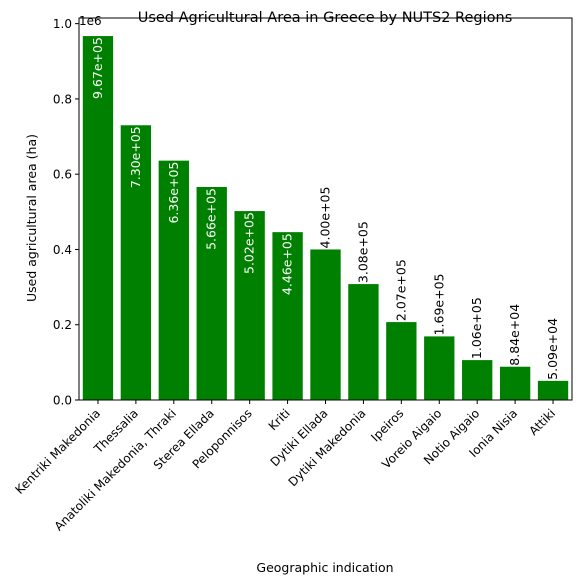 The width and height of the screenshot is (582, 585). Describe the element at coordinates (279, 419) in the screenshot. I see `x-tick-label: Kriti` at that location.